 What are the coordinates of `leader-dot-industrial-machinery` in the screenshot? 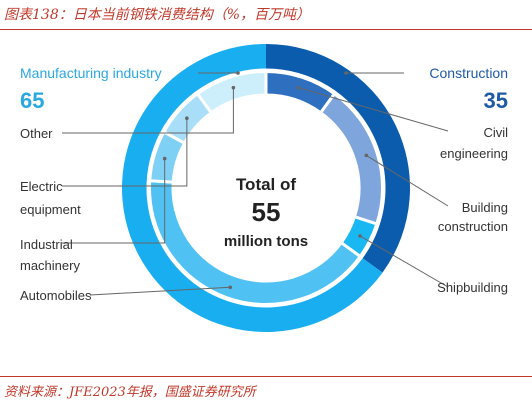 It's located at (164, 158).